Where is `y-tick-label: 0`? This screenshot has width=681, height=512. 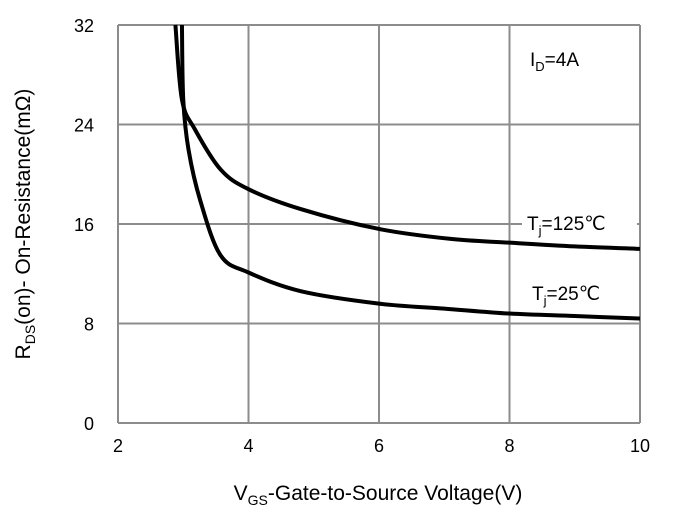
y-tick-label: 0 is located at coordinates (89, 424).